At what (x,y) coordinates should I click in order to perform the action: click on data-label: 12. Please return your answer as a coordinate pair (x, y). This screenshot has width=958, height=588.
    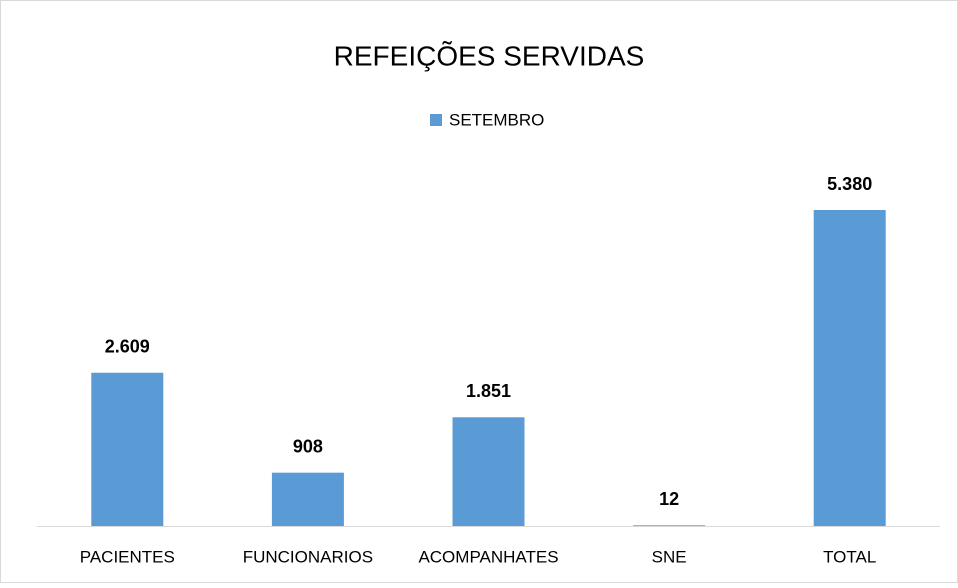
    Looking at the image, I should click on (669, 499).